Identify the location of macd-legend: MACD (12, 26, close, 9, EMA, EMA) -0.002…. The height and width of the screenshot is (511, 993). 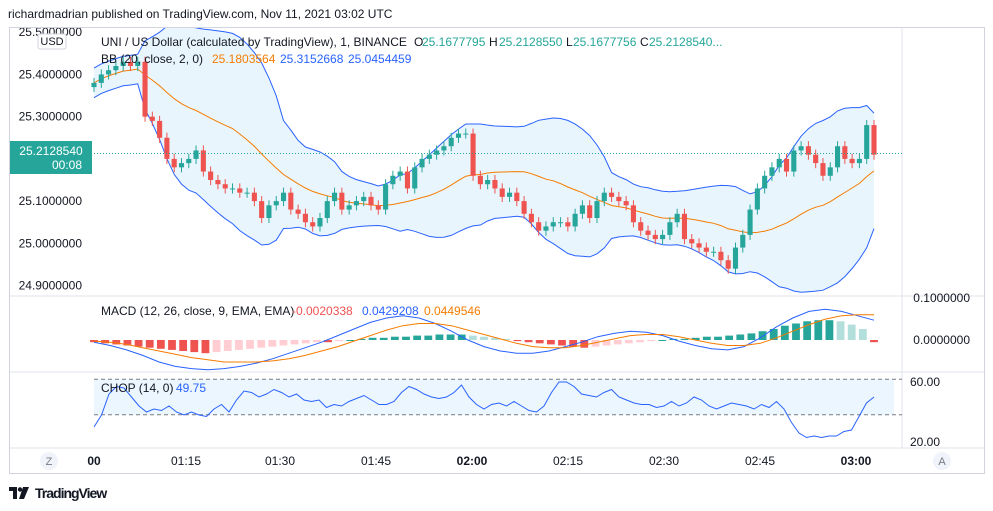
(291, 311).